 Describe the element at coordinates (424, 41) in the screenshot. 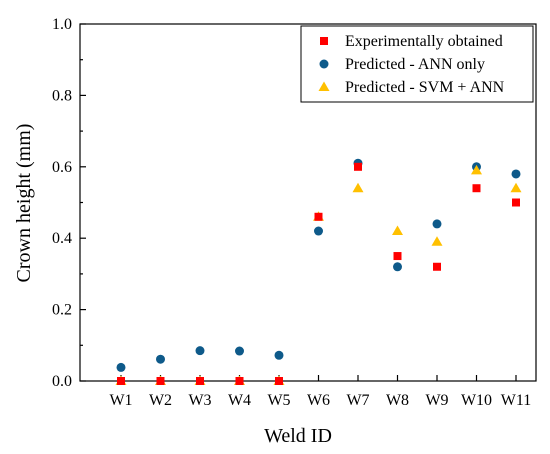

I see `legend-label: Experimentally obtained` at that location.